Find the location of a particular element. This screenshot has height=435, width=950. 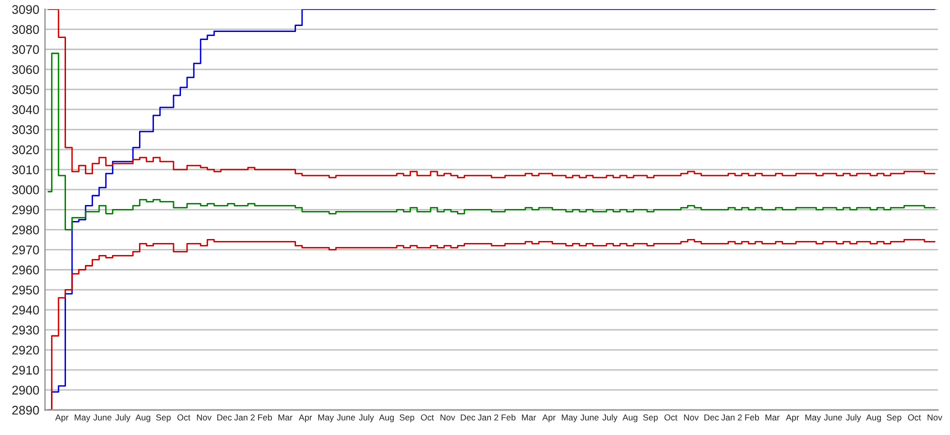

y-tick-label: 3020 is located at coordinates (25, 149).